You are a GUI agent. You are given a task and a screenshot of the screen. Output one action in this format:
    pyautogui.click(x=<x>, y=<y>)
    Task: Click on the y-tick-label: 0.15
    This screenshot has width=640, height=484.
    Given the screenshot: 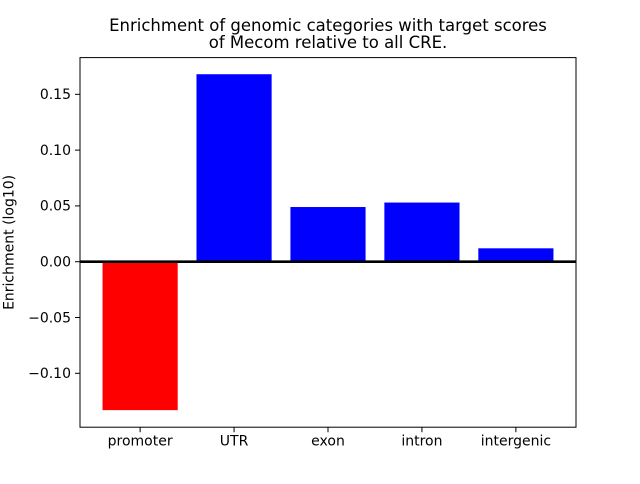 What is the action you would take?
    pyautogui.click(x=55, y=95)
    